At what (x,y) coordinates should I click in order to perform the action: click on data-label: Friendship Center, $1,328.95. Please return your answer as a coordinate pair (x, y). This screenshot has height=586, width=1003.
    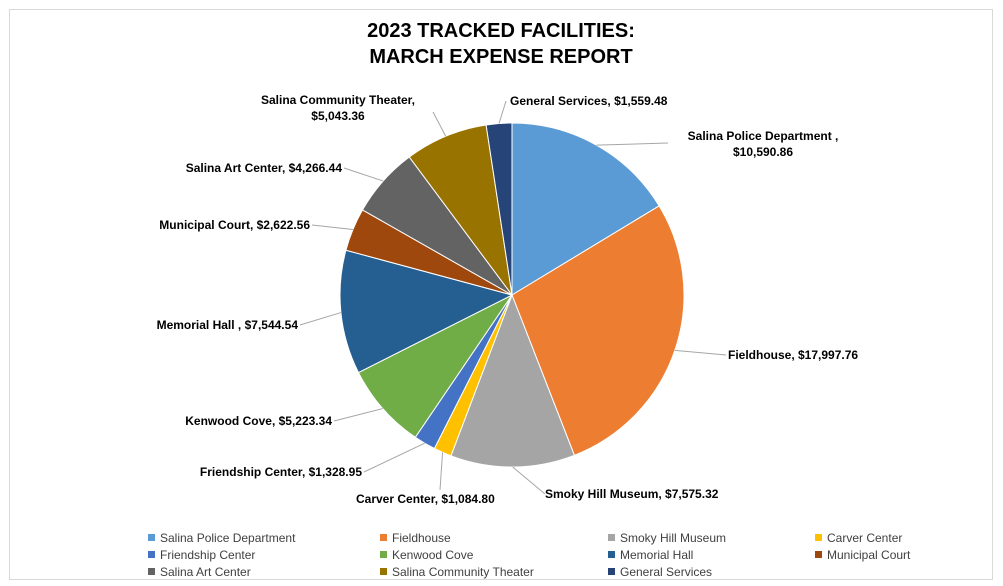
    Looking at the image, I should click on (280, 472).